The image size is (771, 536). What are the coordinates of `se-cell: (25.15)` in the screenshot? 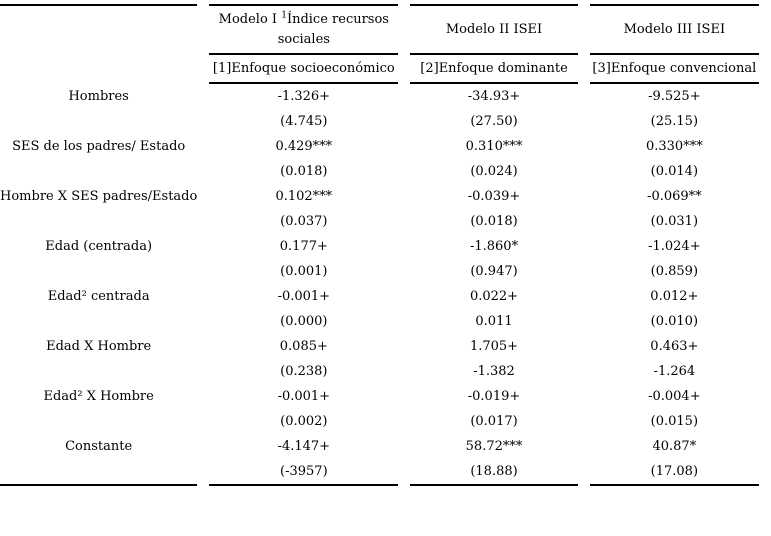 It's located at (674, 121).